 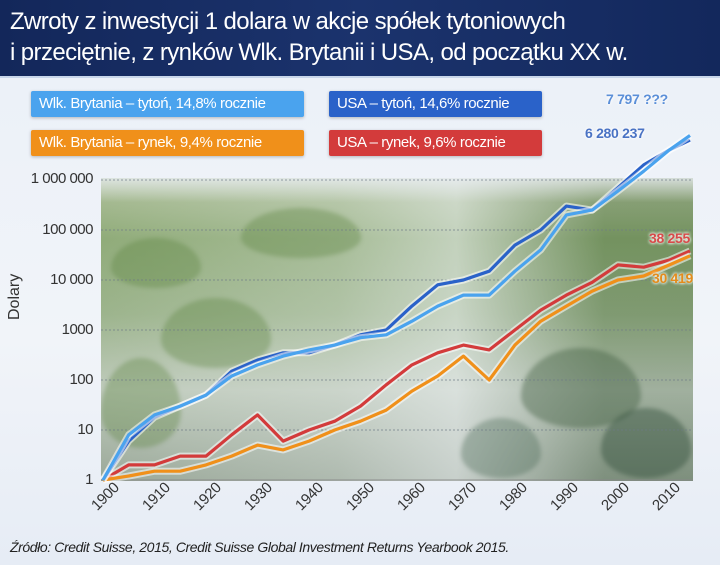 What do you see at coordinates (423, 103) in the screenshot?
I see `legend-label: USA – tytoń, 14,6% rocznie` at bounding box center [423, 103].